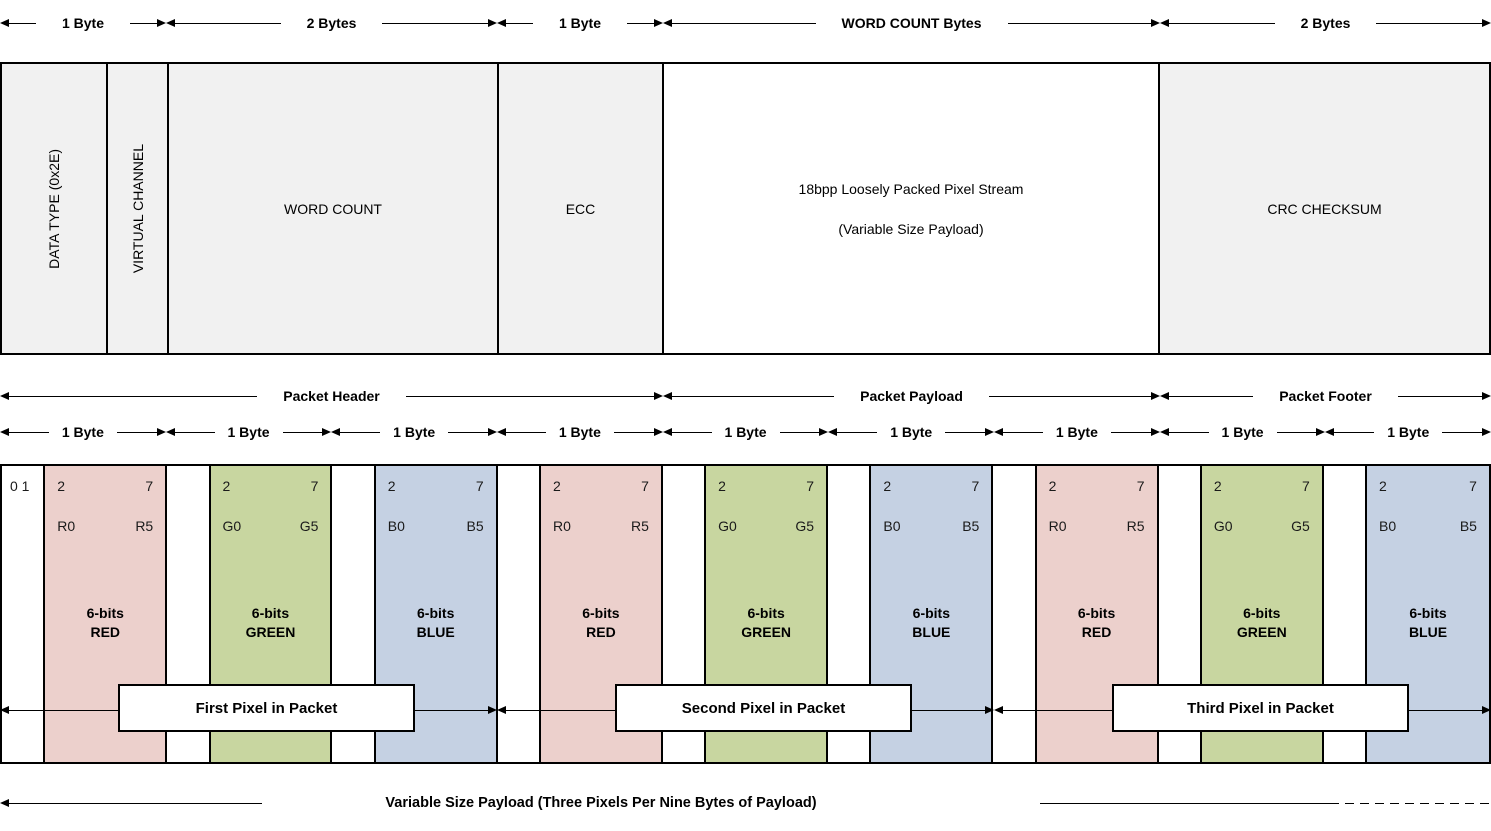 The image size is (1491, 831). What do you see at coordinates (332, 396) in the screenshot?
I see `section-arrow-packet-header: Packet Header` at bounding box center [332, 396].